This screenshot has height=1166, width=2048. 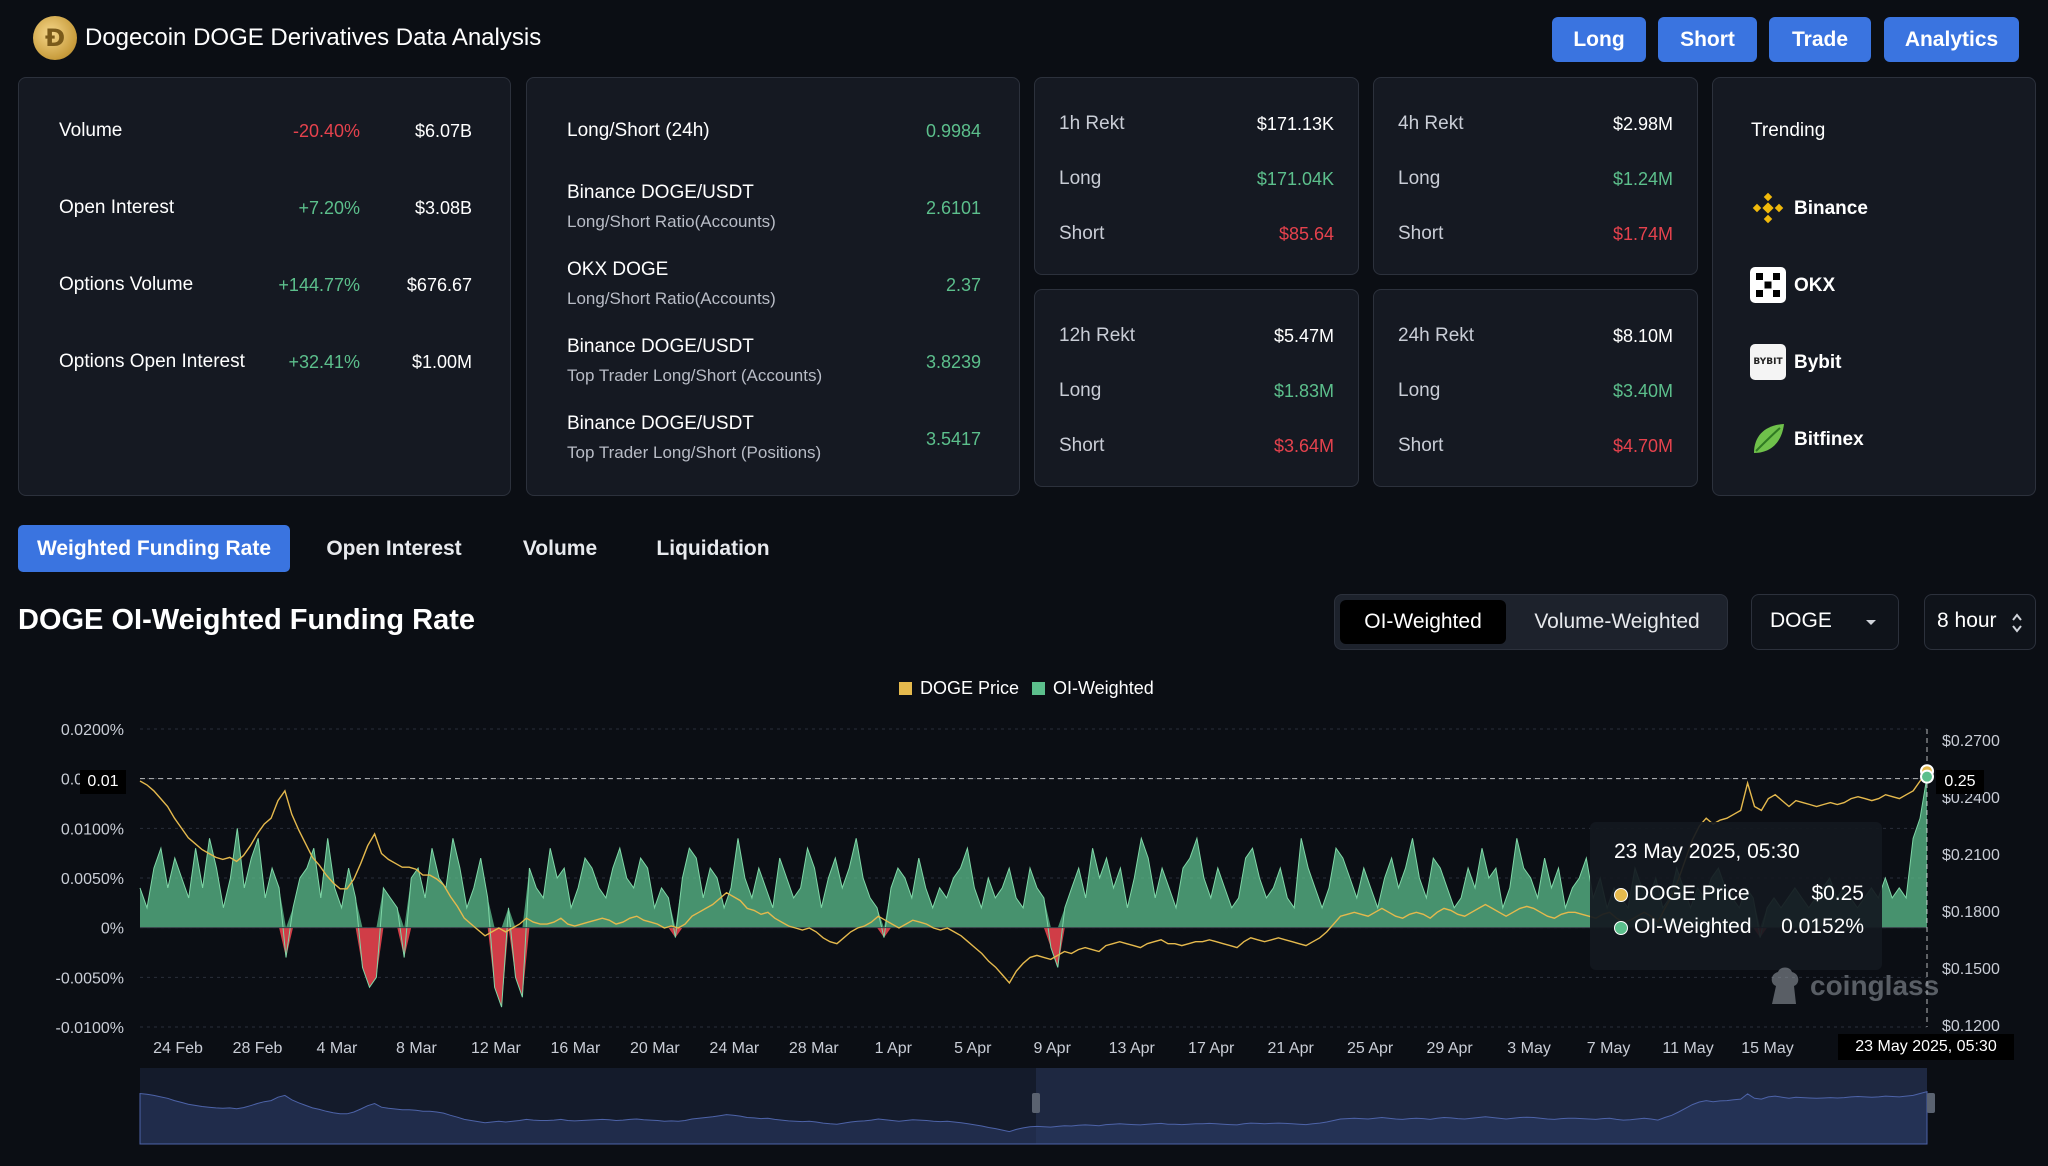 What do you see at coordinates (178, 1048) in the screenshot?
I see `x-tick-label: 24 Feb` at bounding box center [178, 1048].